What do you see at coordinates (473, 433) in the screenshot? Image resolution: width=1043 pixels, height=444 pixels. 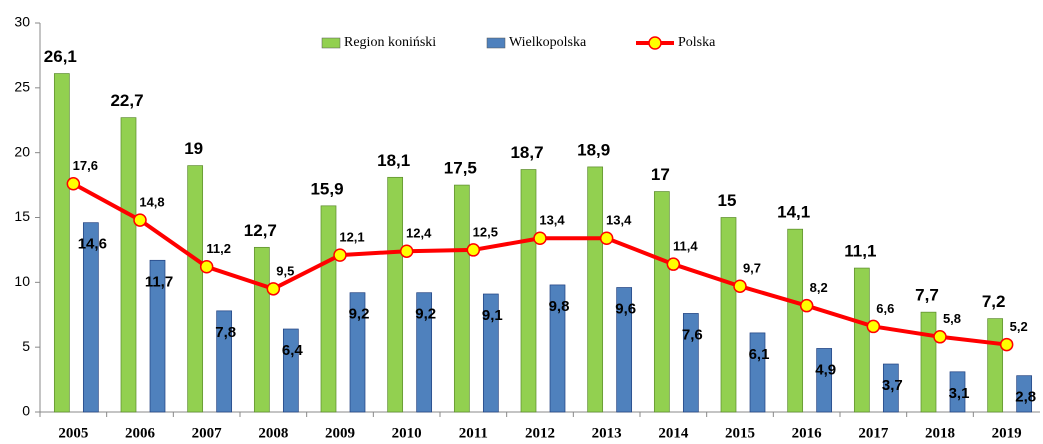 I see `x-tick-label: 2011` at bounding box center [473, 433].